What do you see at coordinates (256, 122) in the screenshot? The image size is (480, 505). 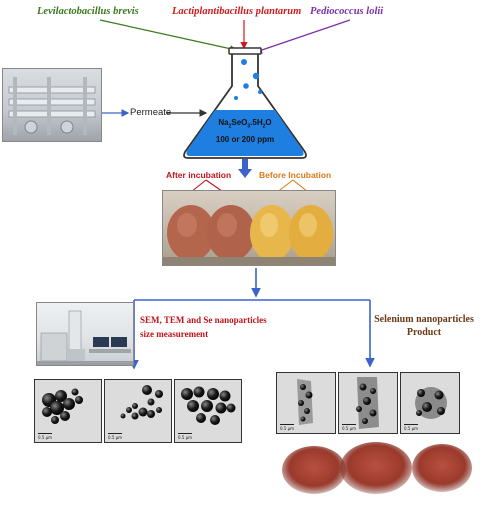 I see `formula-part: .5H` at bounding box center [256, 122].